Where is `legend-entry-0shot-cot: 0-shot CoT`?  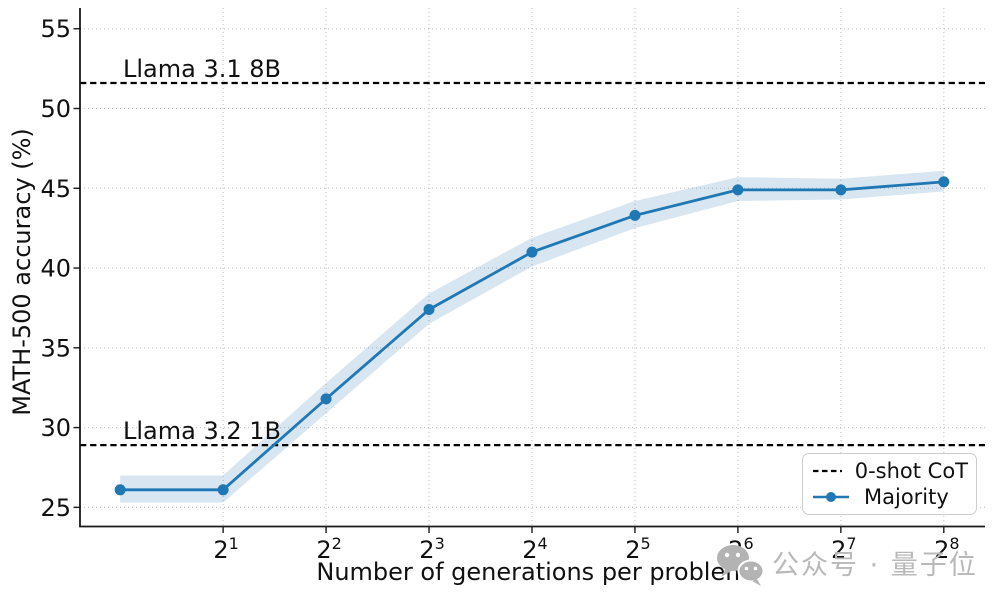 legend-entry-0shot-cot: 0-shot CoT is located at coordinates (889, 471).